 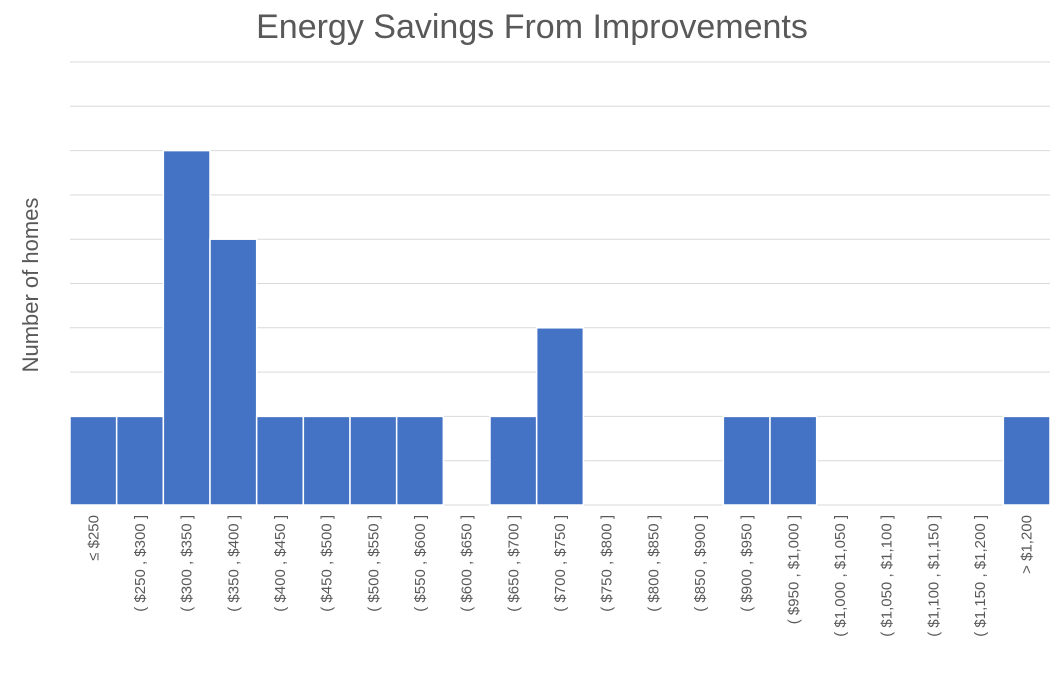 I want to click on x-tick-label: ( $850 , $900 ], so click(x=700, y=563).